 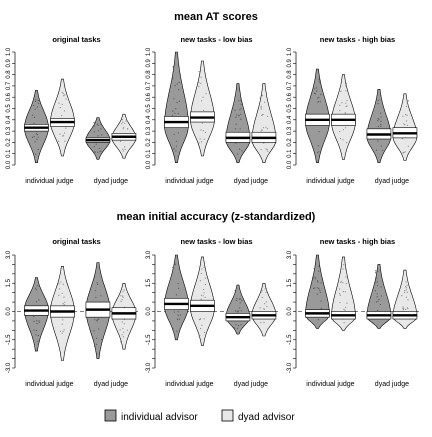 I want to click on legend-label-individual-advisor: individual advisor, so click(x=159, y=417).